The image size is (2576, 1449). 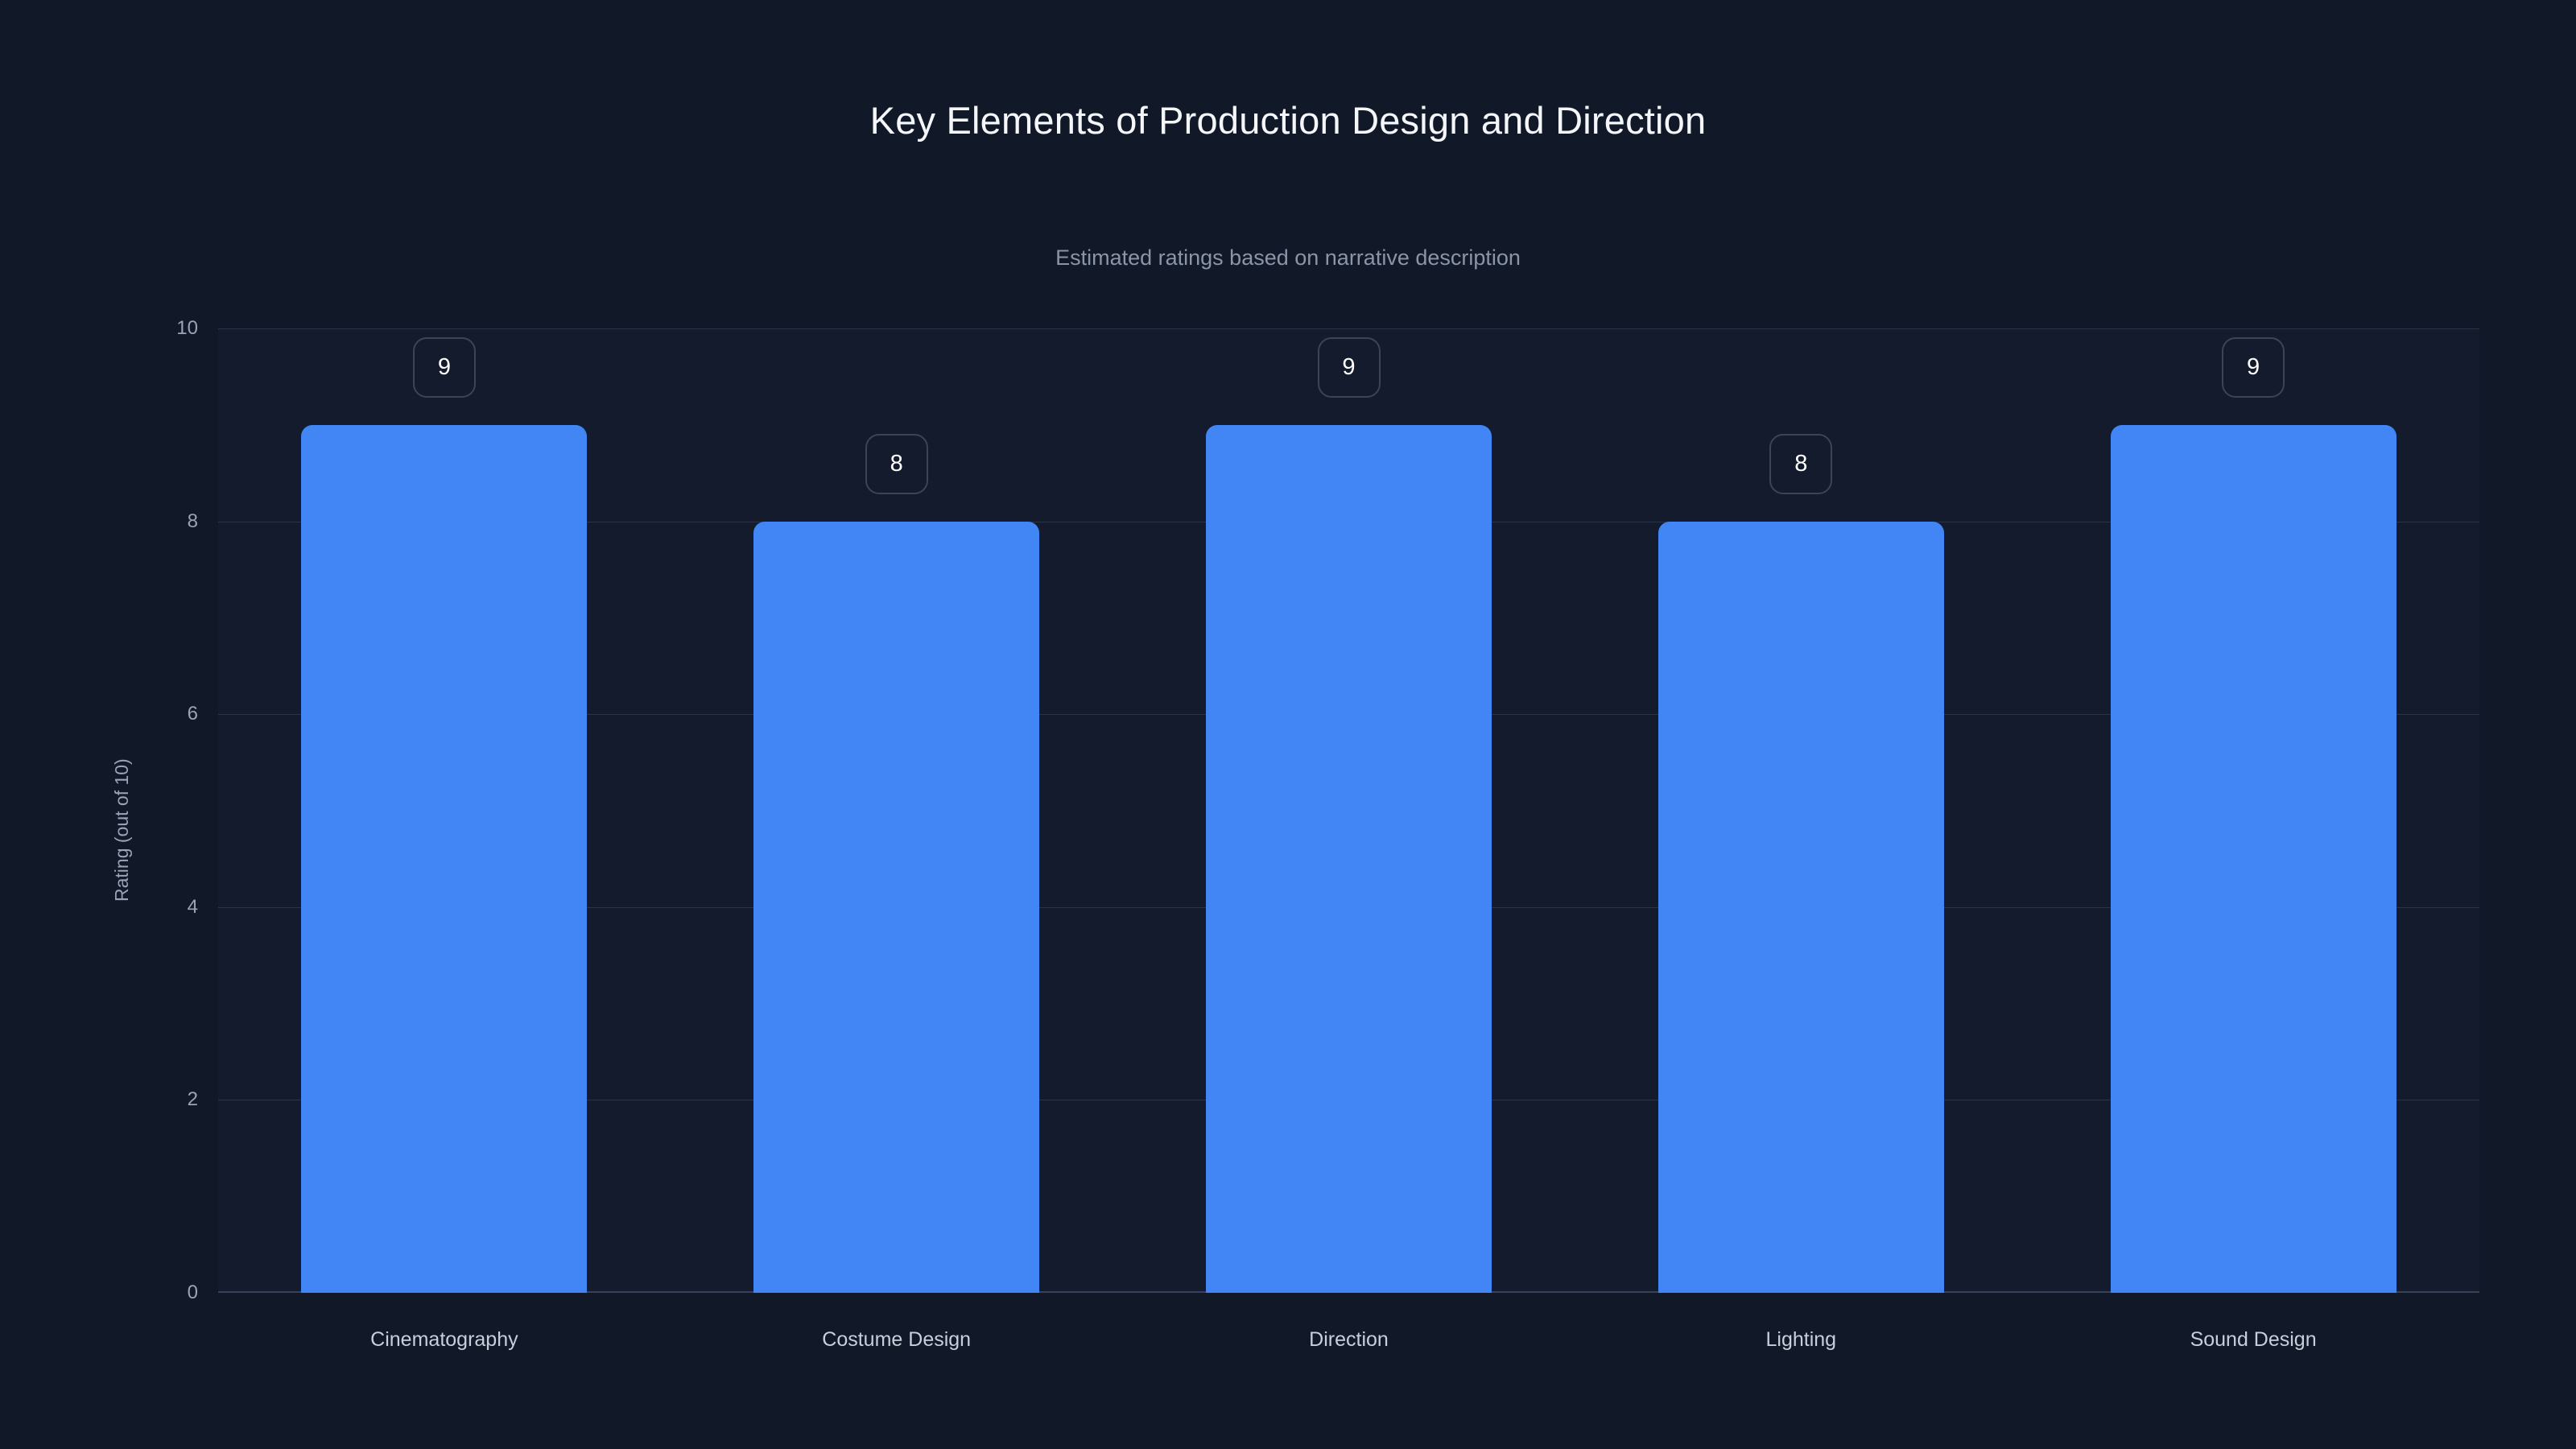 I want to click on gridline, so click(x=1348, y=328).